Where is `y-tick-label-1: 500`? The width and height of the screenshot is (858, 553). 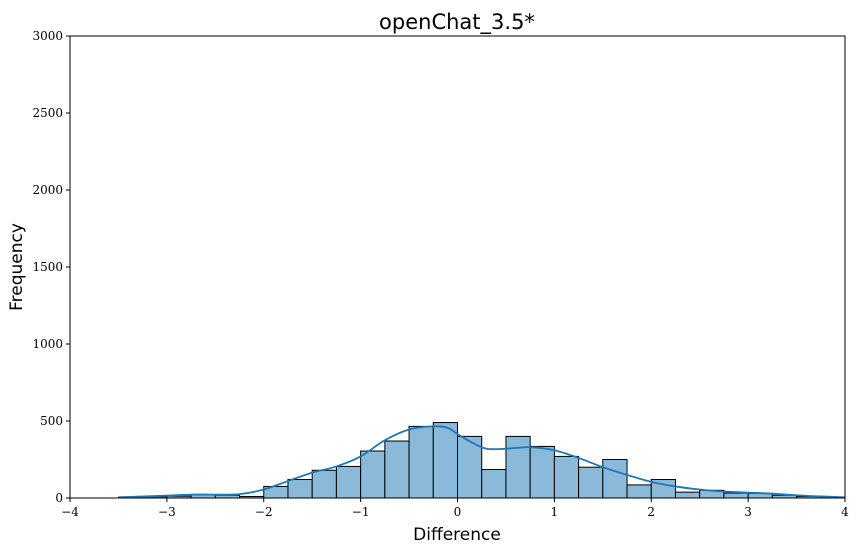 y-tick-label-1: 500 is located at coordinates (51, 421).